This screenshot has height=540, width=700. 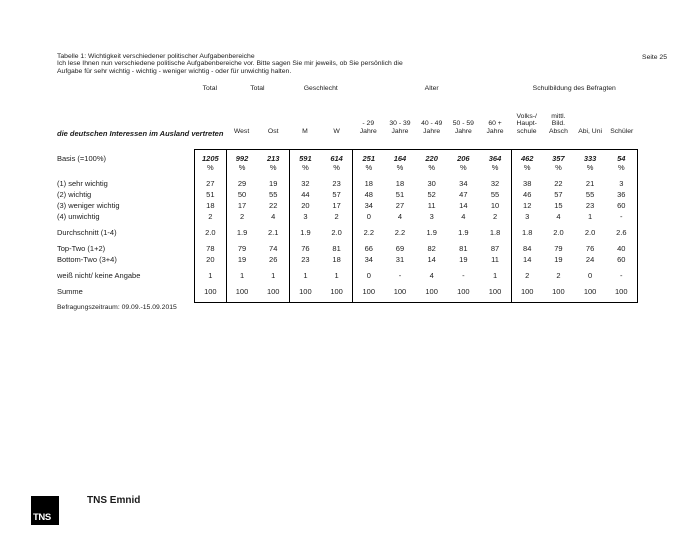 I want to click on column-header: W, so click(x=336, y=131).